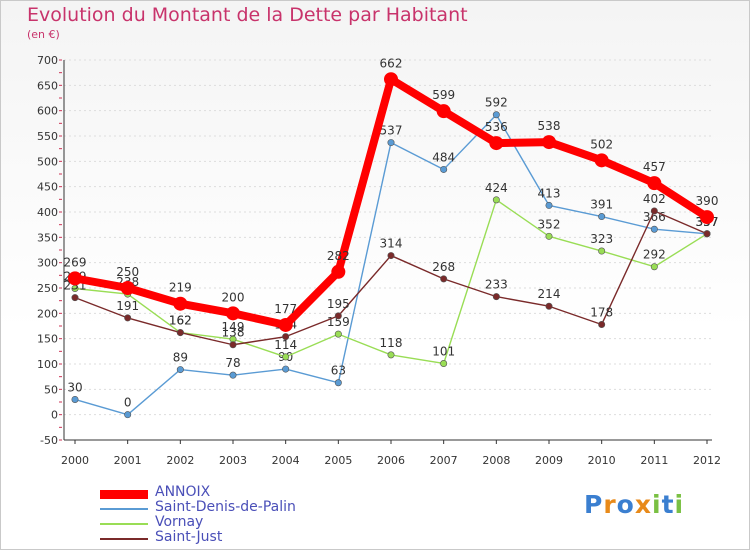 This screenshot has width=750, height=550. I want to click on legend-label-vornay: Vornay, so click(179, 522).